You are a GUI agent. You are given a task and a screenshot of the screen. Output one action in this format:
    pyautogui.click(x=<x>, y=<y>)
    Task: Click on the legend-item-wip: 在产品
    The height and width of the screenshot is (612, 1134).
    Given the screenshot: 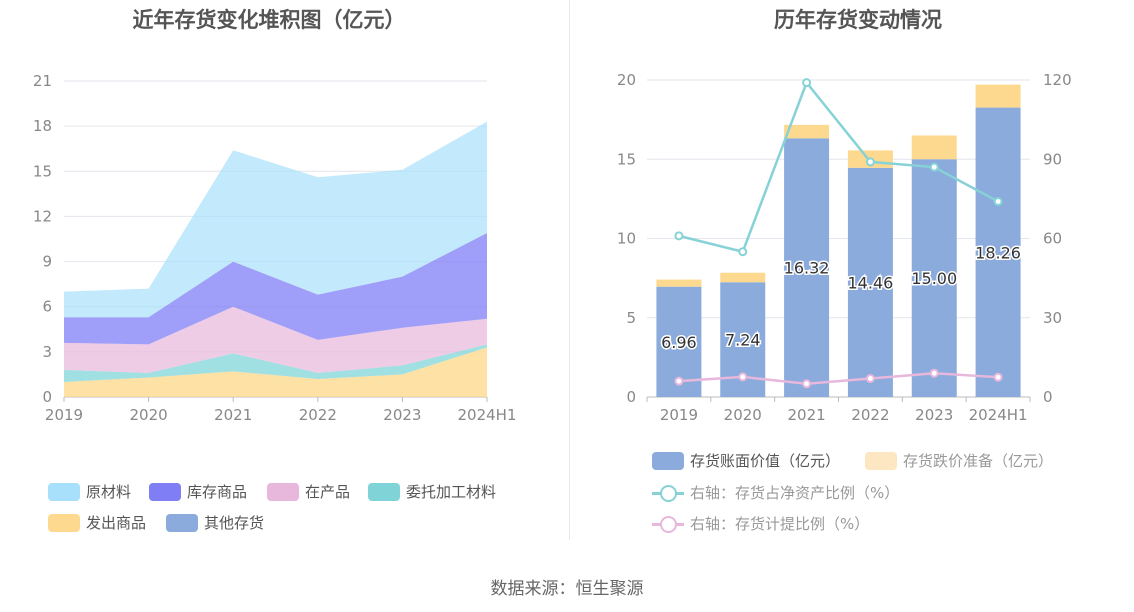 What is the action you would take?
    pyautogui.click(x=308, y=491)
    